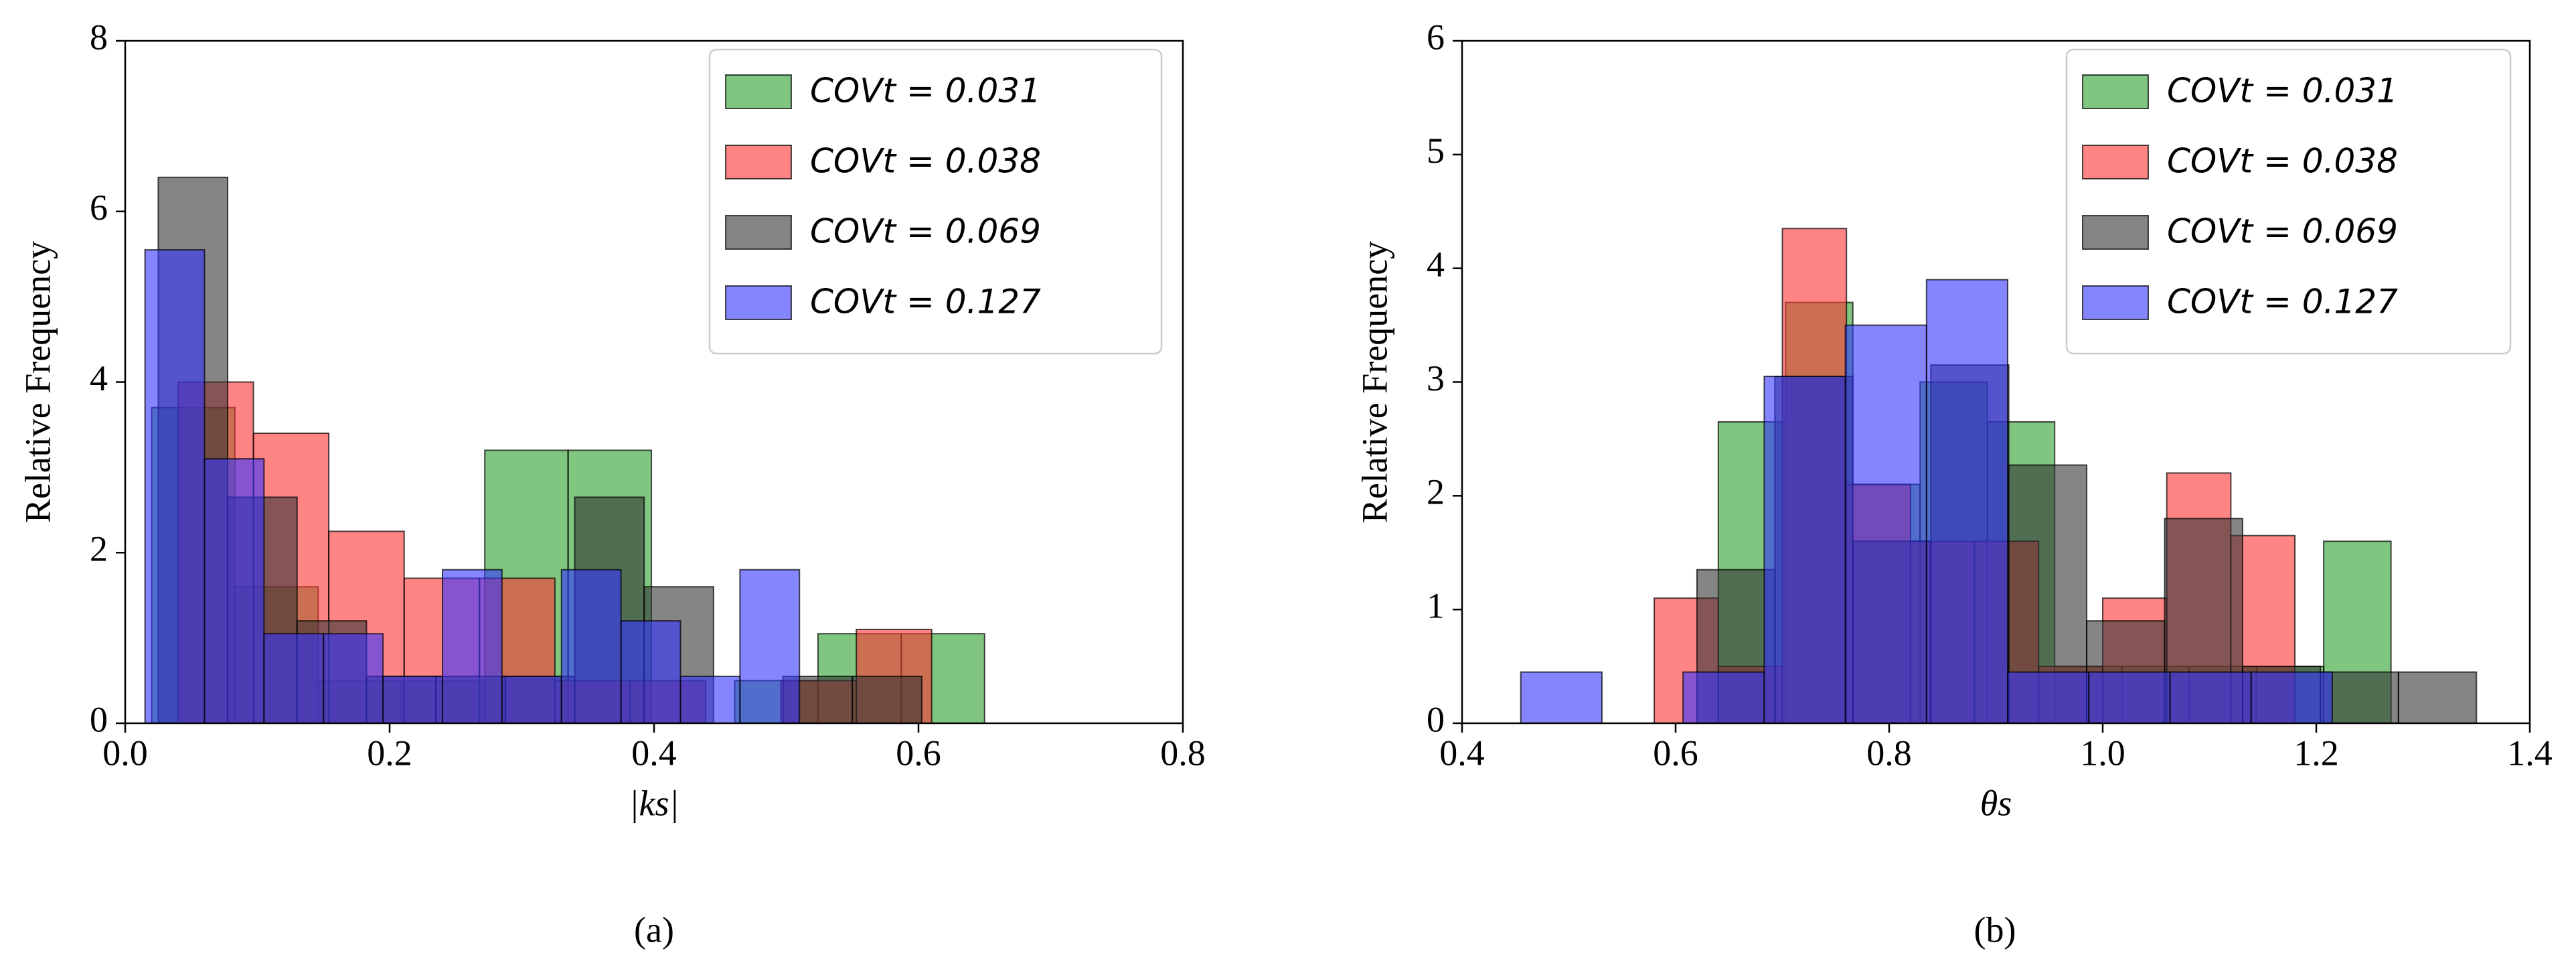  I want to click on y-tick-label: 1, so click(1436, 606).